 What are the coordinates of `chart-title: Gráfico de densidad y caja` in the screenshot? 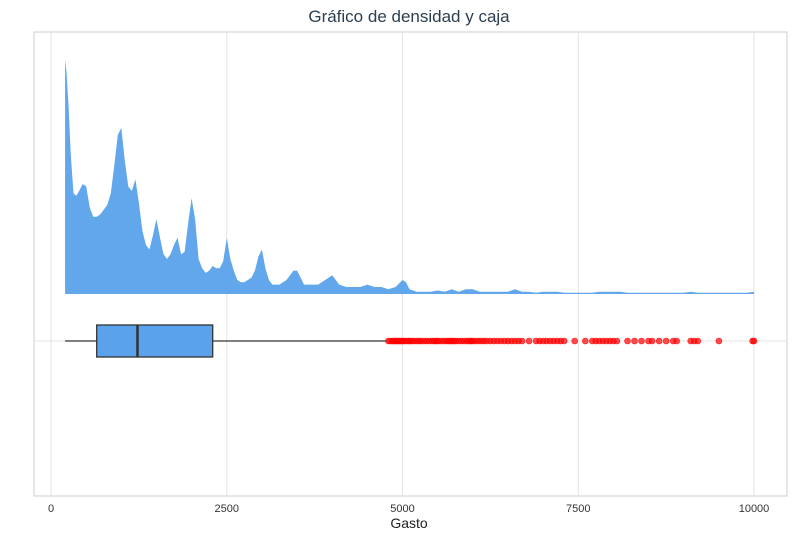 It's located at (409, 16).